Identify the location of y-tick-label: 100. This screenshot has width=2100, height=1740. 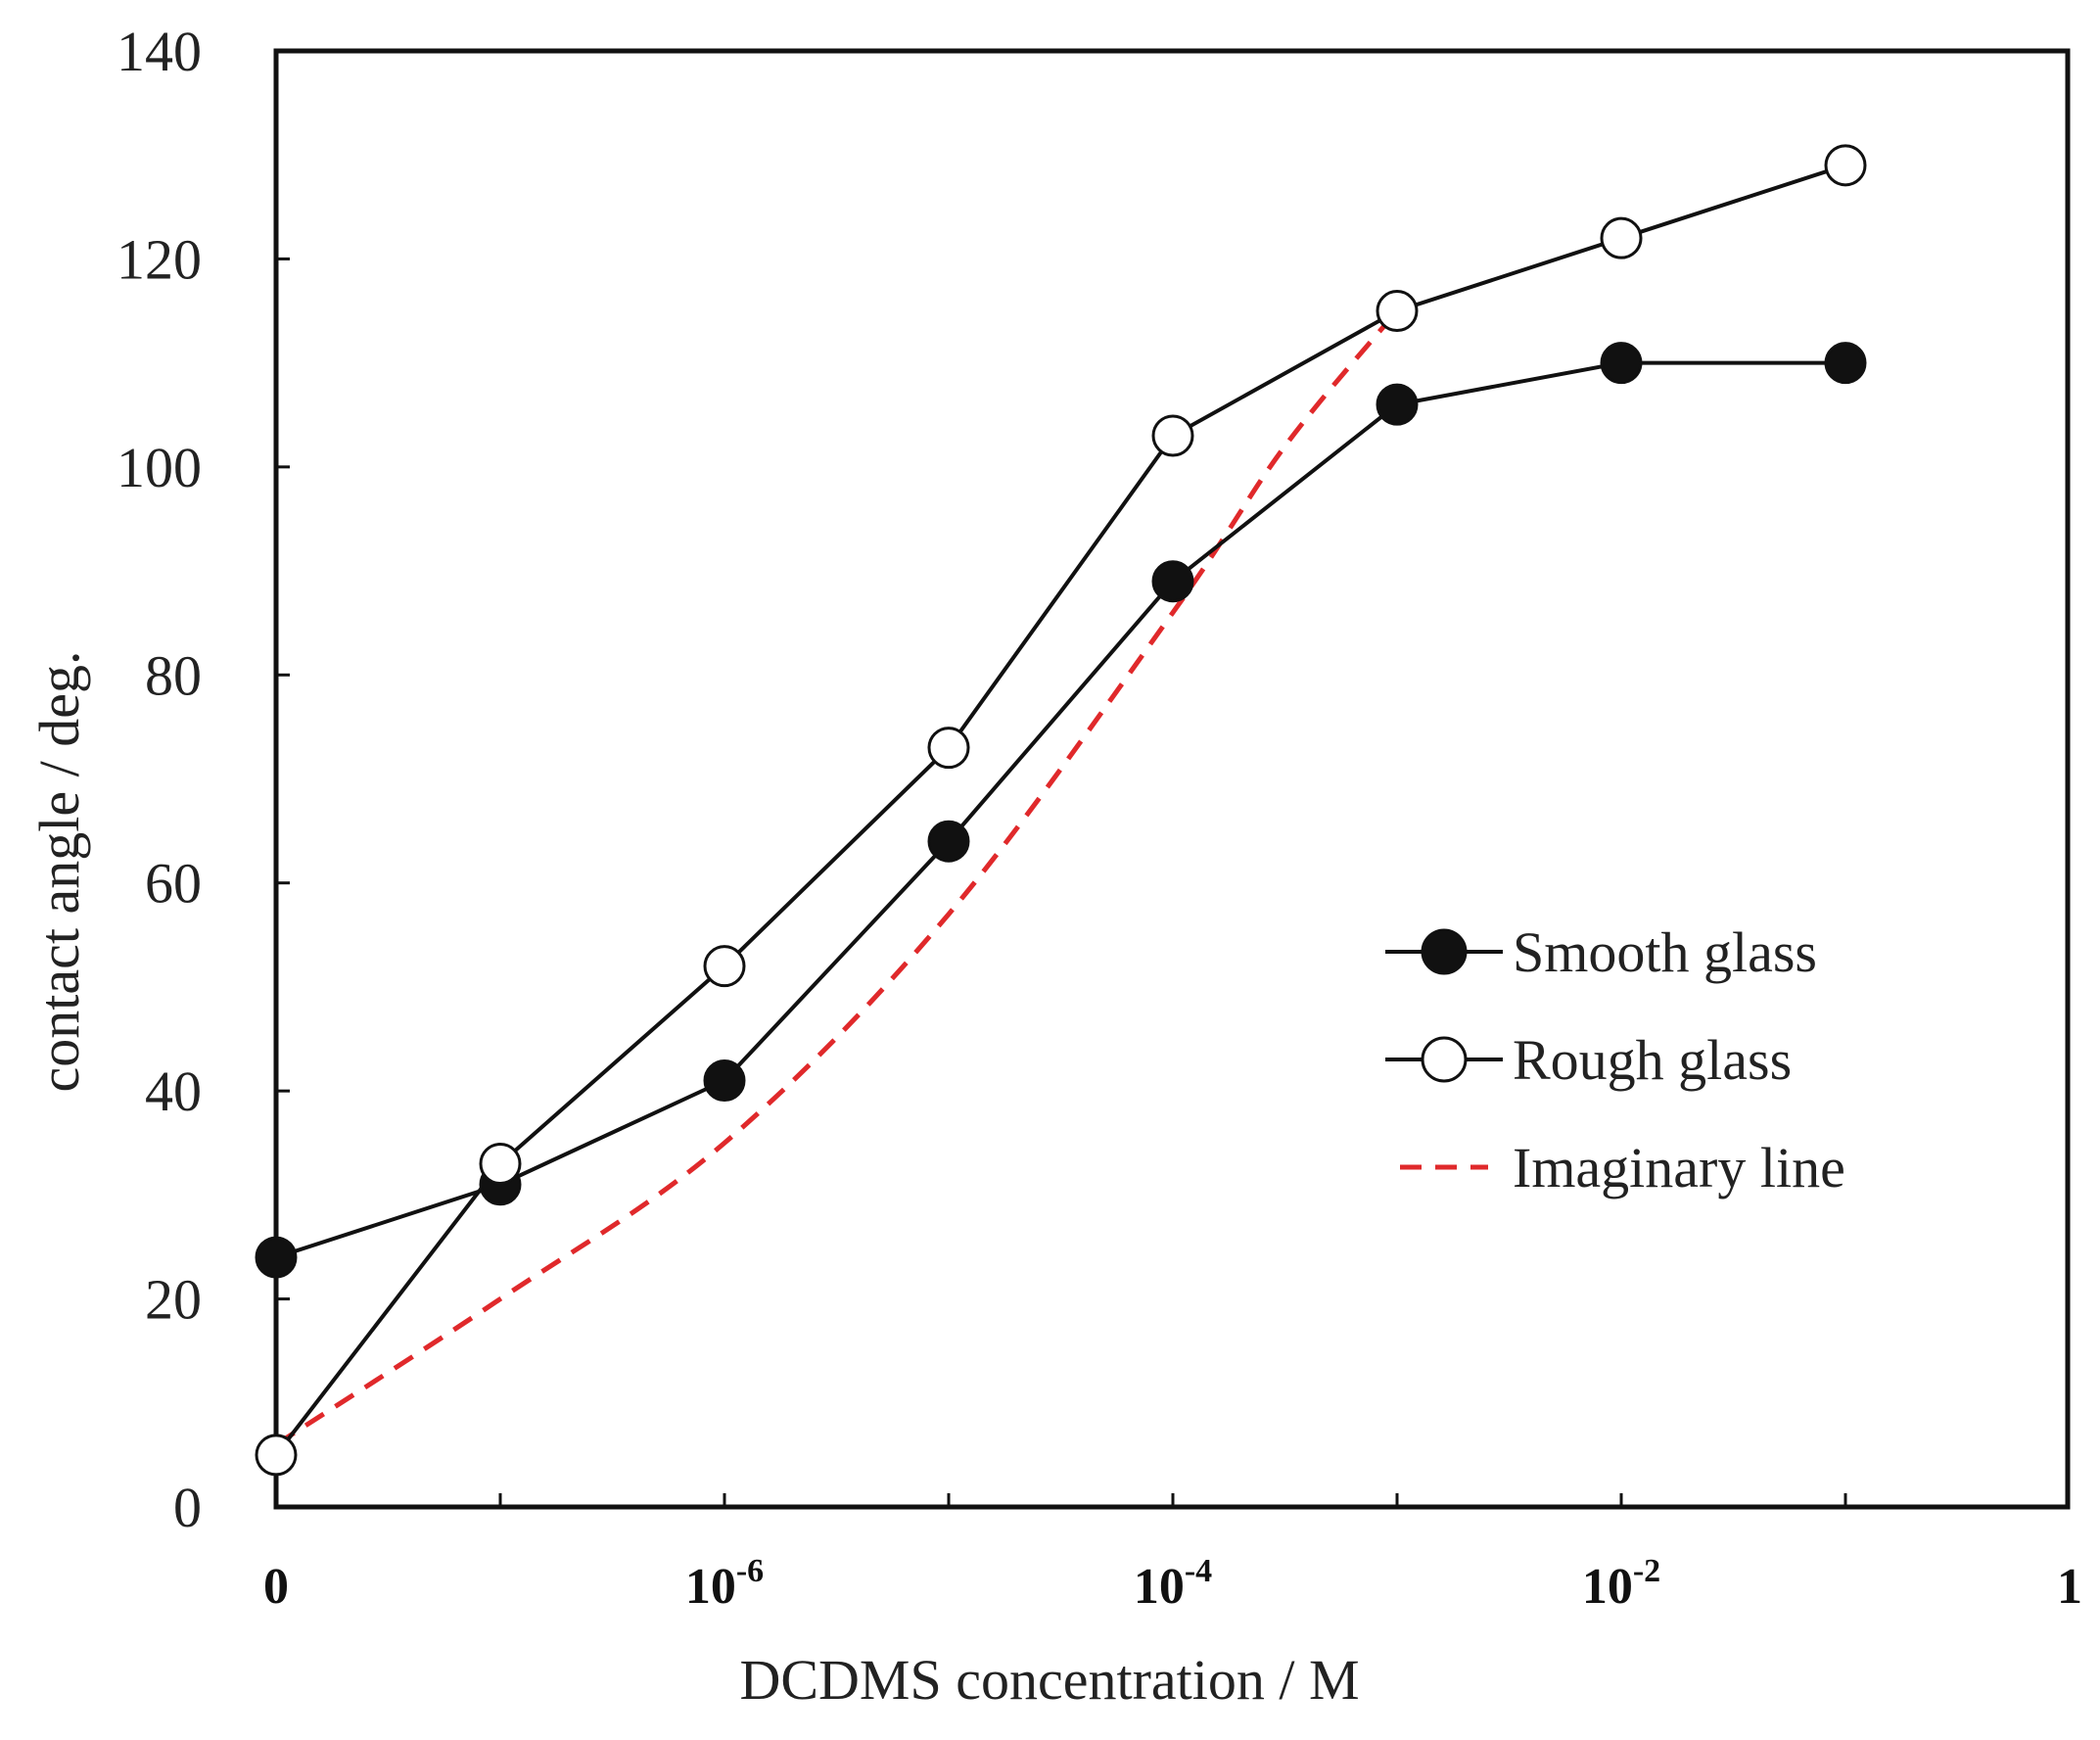
(159, 468).